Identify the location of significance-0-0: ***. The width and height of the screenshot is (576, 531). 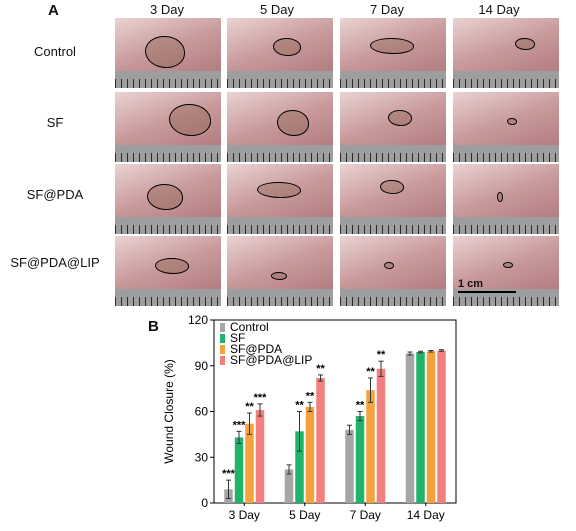
(229, 474).